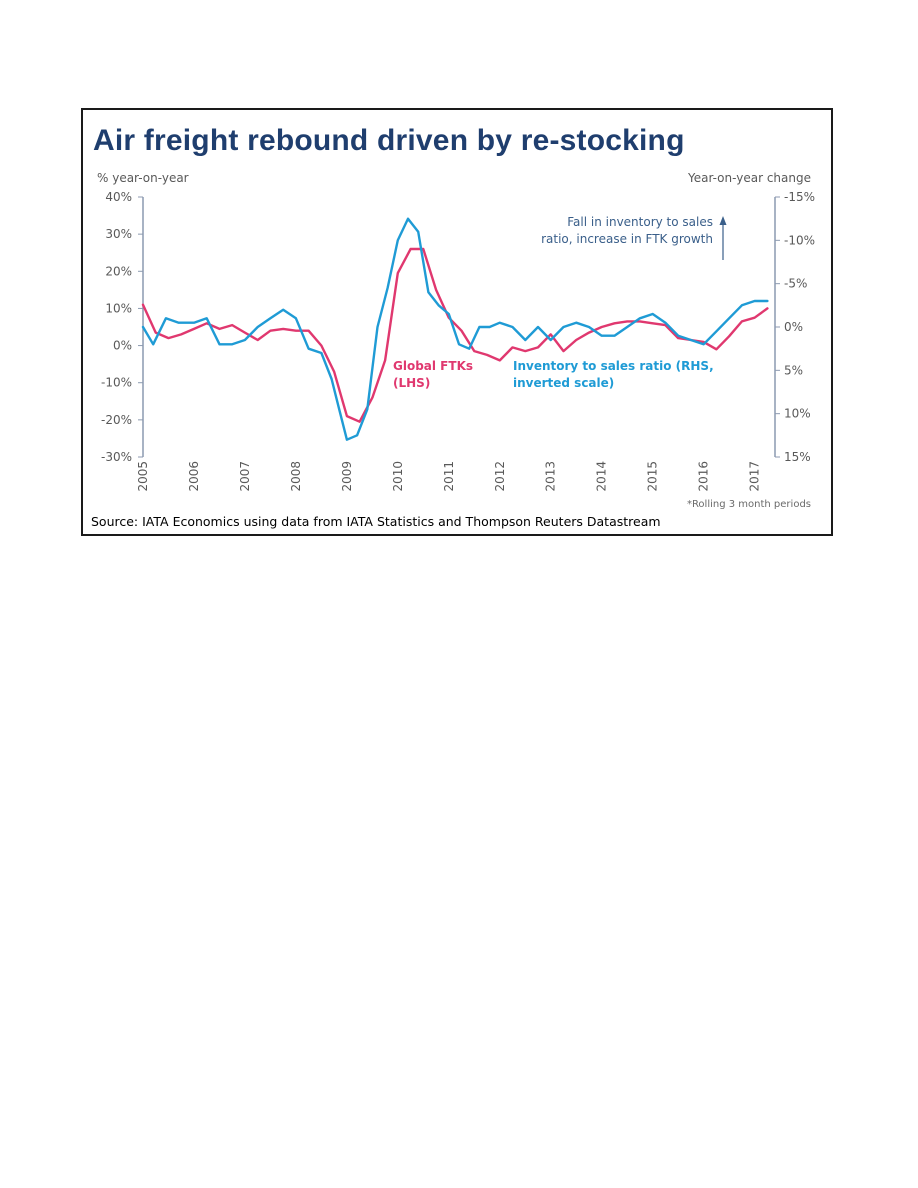 This screenshot has height=1188, width=918. Describe the element at coordinates (613, 366) in the screenshot. I see `series-label-inventory-line-1: Inventory to sales ratio (RHS,` at that location.